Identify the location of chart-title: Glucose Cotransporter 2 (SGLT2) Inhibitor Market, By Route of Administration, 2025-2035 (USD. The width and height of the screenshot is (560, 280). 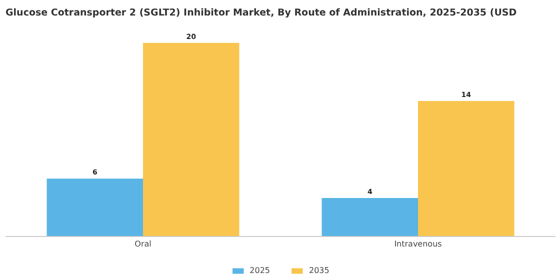
(261, 13).